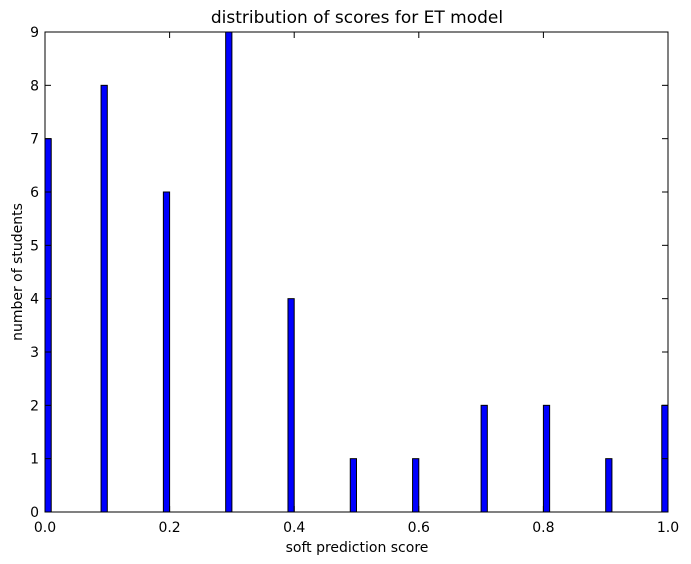  I want to click on y-tick-label: 9, so click(34, 33).